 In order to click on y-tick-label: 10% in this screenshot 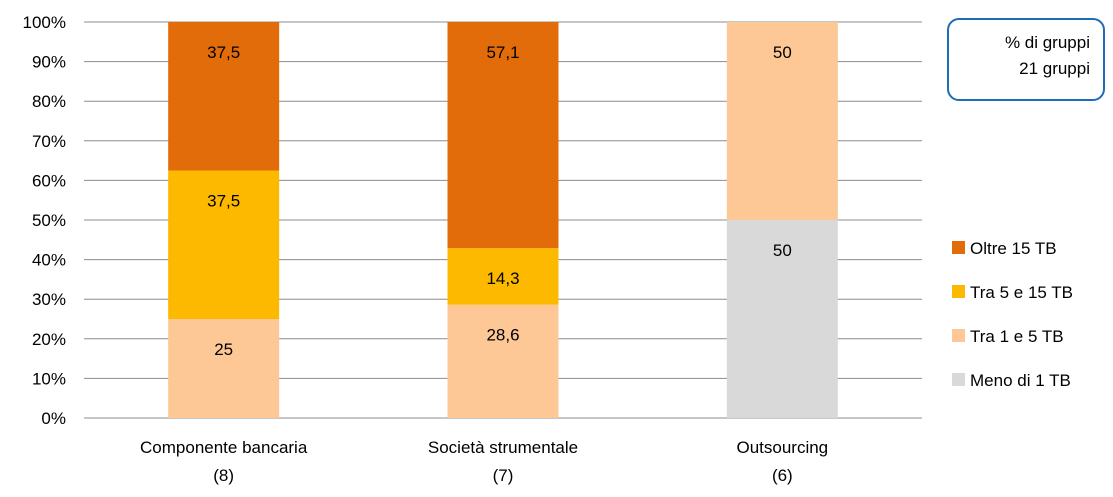, I will do `click(49, 378)`.